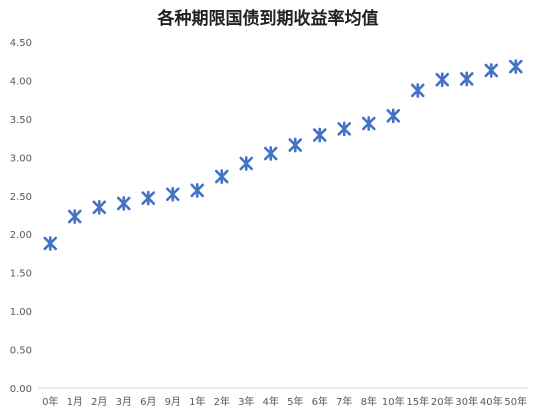 The image size is (536, 416). Describe the element at coordinates (21, 216) in the screenshot. I see `y-tick-labels: 0.00 0.50 1.00 1.50 2.00 2.50 3.00 3.50 4.00 4.50` at that location.